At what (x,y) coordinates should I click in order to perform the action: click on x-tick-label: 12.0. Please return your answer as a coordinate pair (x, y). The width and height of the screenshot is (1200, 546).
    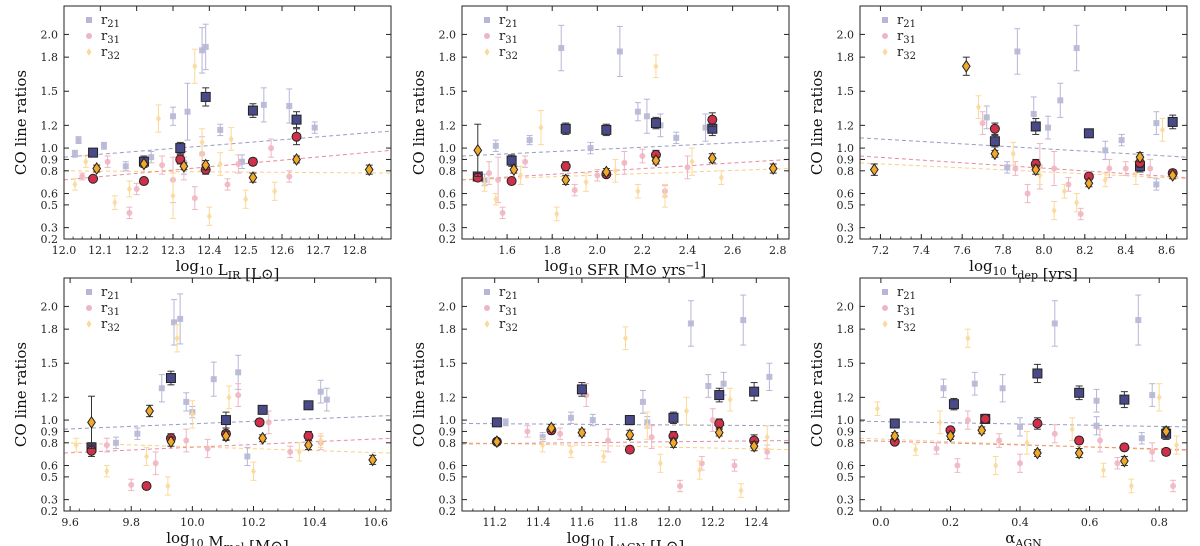
    Looking at the image, I should click on (669, 522).